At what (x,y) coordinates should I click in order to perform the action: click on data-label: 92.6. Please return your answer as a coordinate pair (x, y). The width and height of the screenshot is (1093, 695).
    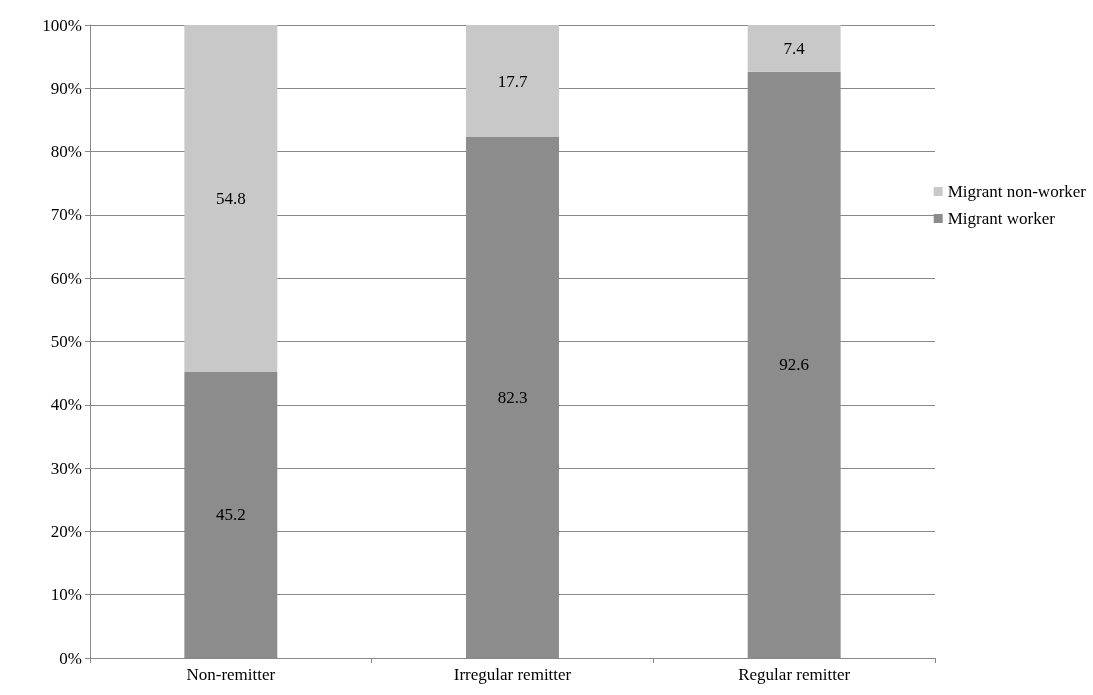
    Looking at the image, I should click on (794, 365).